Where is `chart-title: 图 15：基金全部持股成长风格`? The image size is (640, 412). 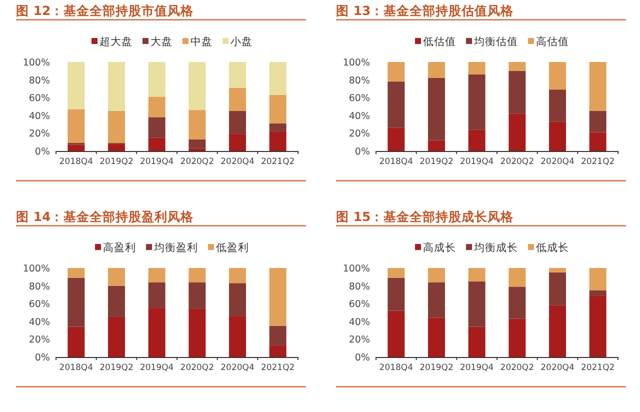 chart-title: 图 15：基金全部持股成长风格 is located at coordinates (425, 216).